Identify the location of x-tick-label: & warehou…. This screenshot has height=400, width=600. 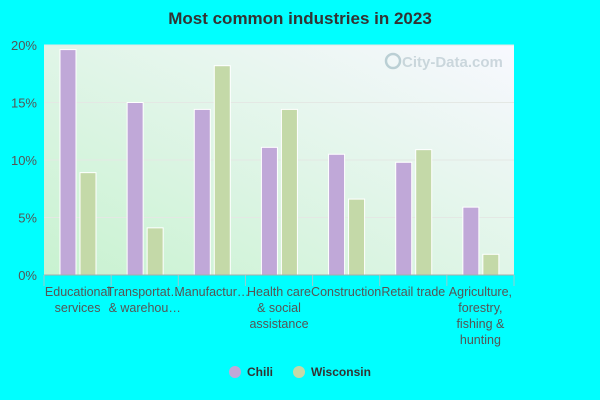
(145, 308).